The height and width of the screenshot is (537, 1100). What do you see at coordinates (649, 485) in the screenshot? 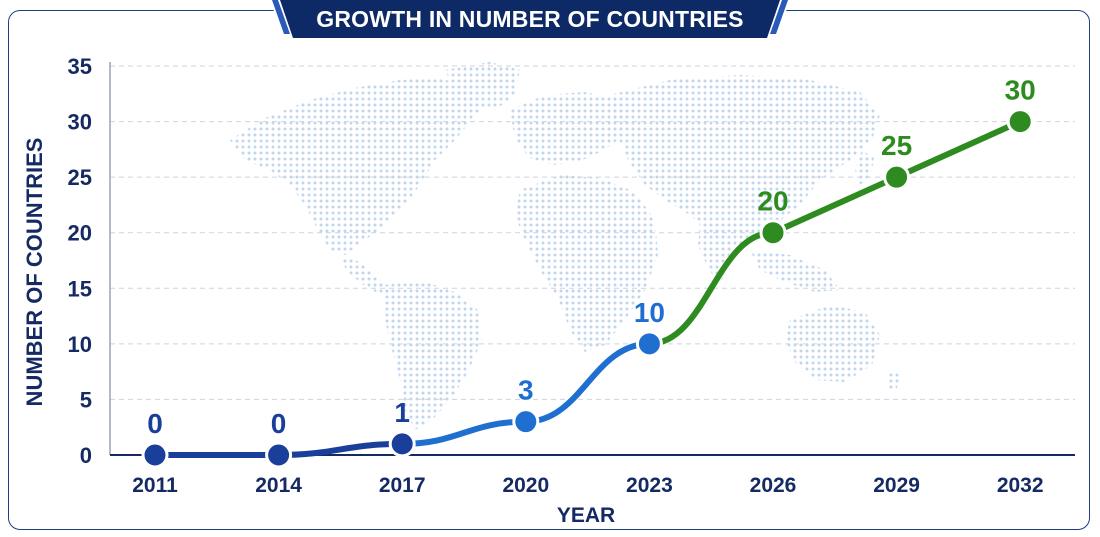
I see `x-tick-label: 2023` at bounding box center [649, 485].